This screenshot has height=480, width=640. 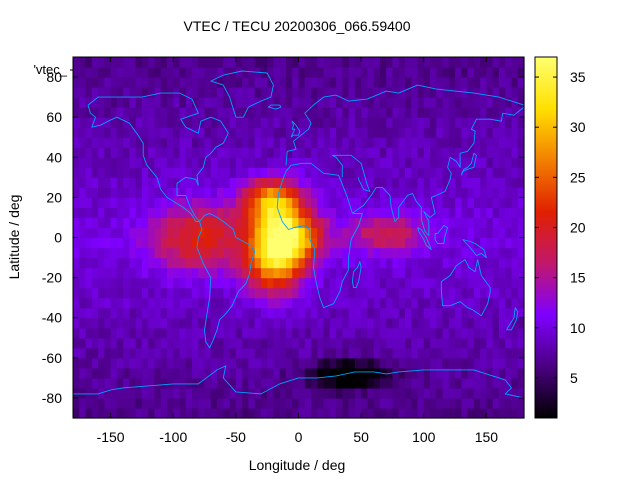 I want to click on colorbar-tick-label: 10, so click(x=578, y=328).